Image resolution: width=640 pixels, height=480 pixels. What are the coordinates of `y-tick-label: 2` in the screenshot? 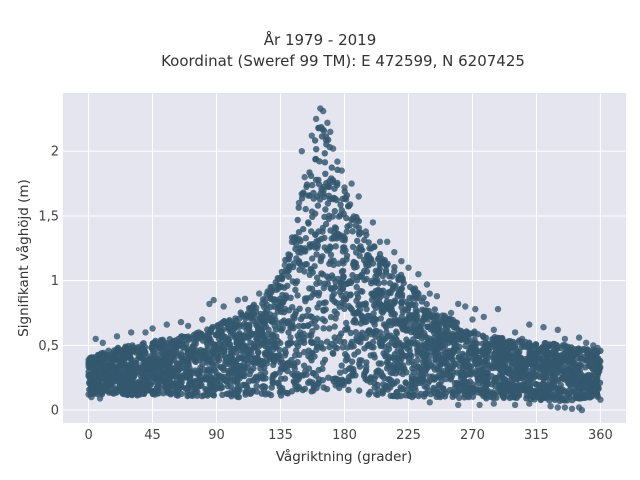 It's located at (55, 152).